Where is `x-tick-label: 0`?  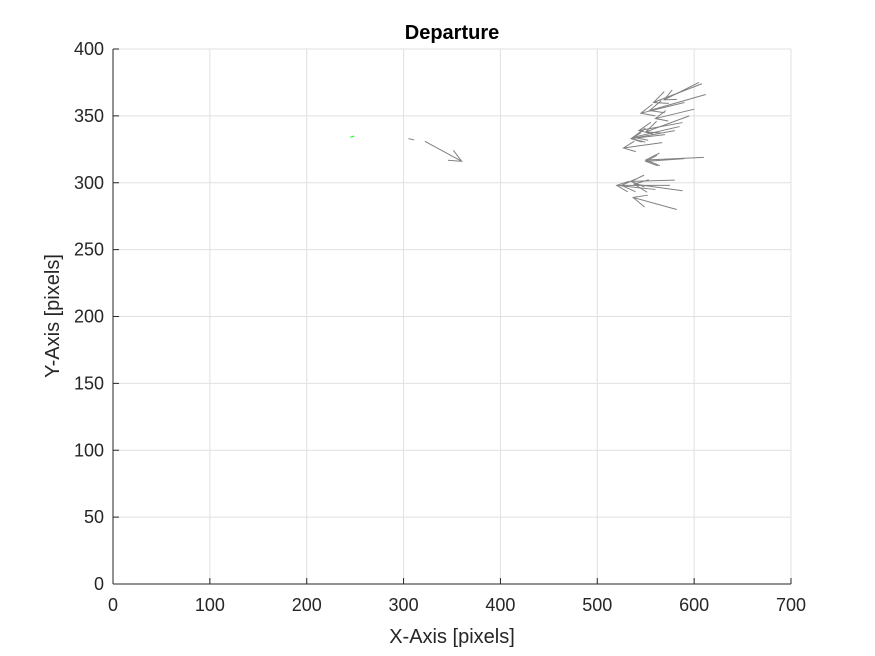 x-tick-label: 0 is located at coordinates (113, 605).